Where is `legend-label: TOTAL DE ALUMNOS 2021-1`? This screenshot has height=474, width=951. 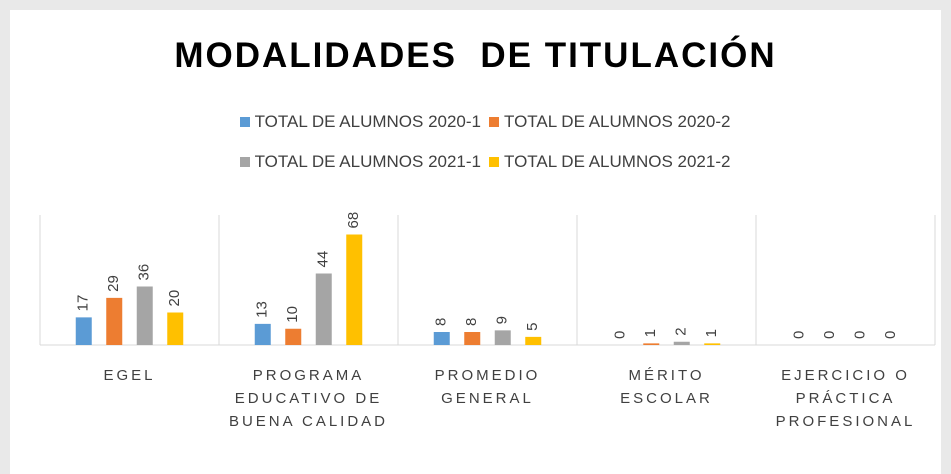 legend-label: TOTAL DE ALUMNOS 2021-1 is located at coordinates (367, 161).